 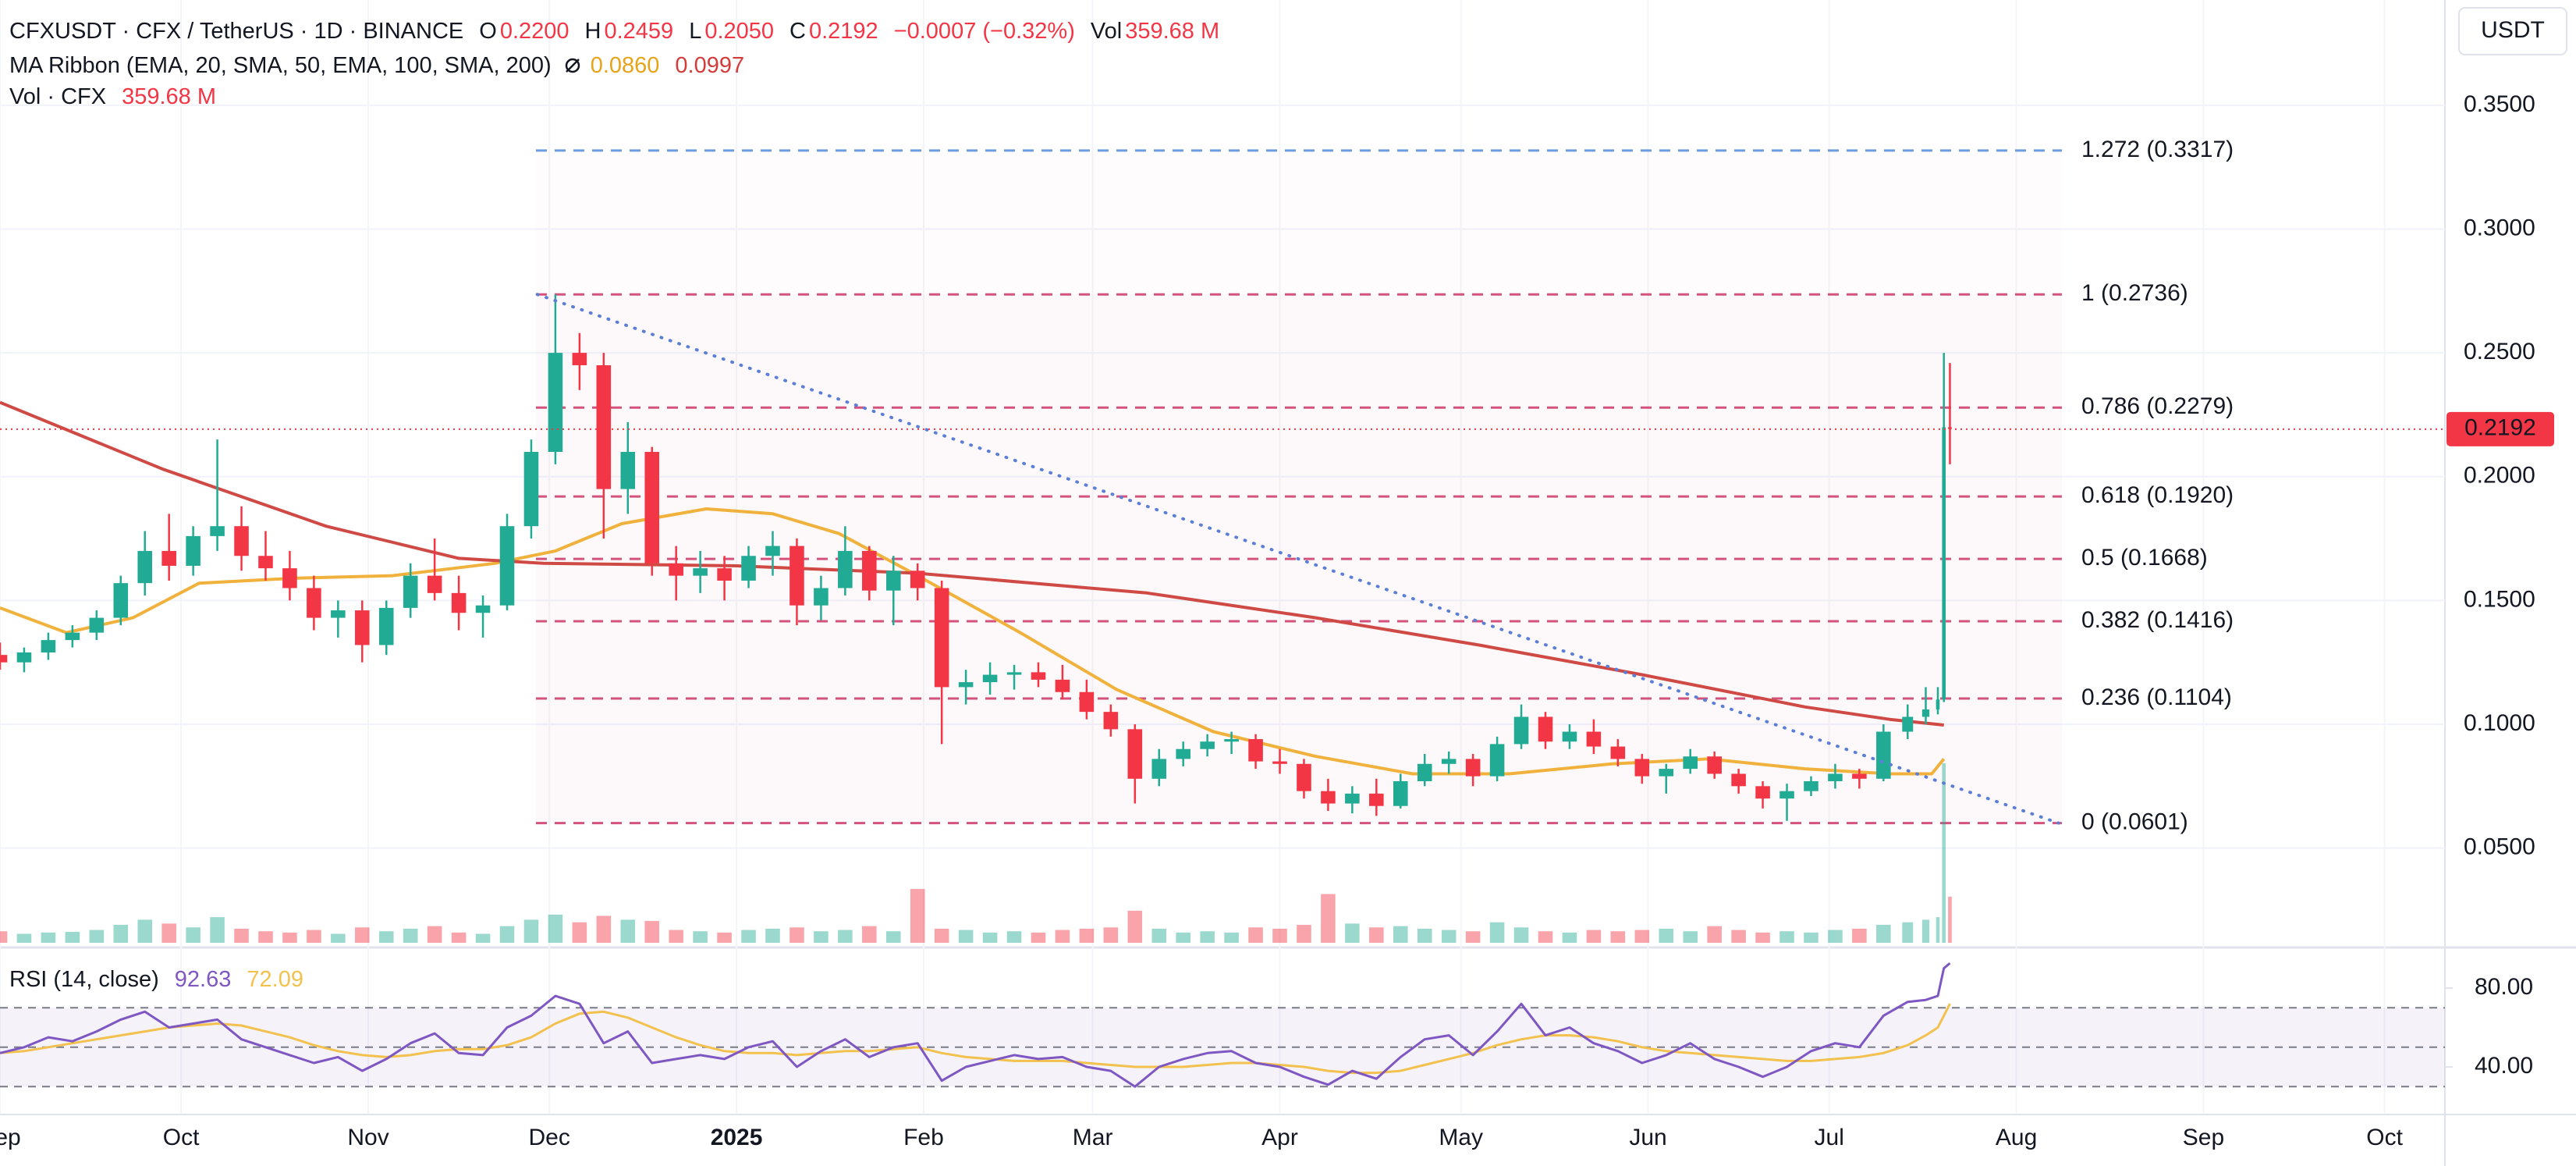 I want to click on vol-key: Vol, so click(x=1106, y=32).